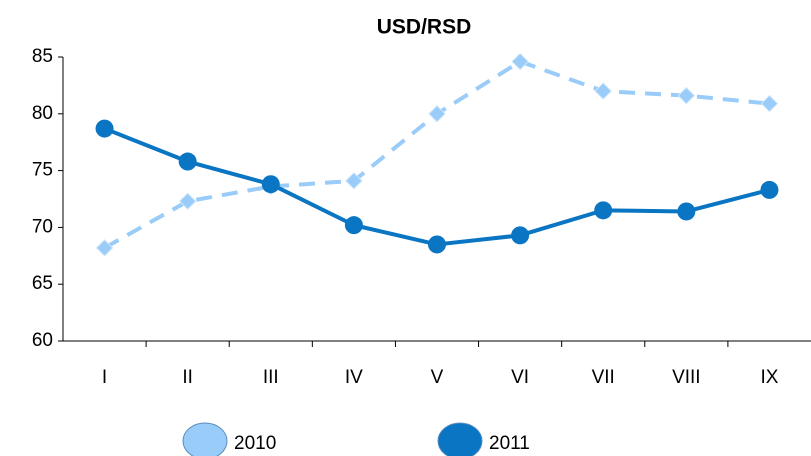  What do you see at coordinates (354, 377) in the screenshot?
I see `x-tick-label: IV` at bounding box center [354, 377].